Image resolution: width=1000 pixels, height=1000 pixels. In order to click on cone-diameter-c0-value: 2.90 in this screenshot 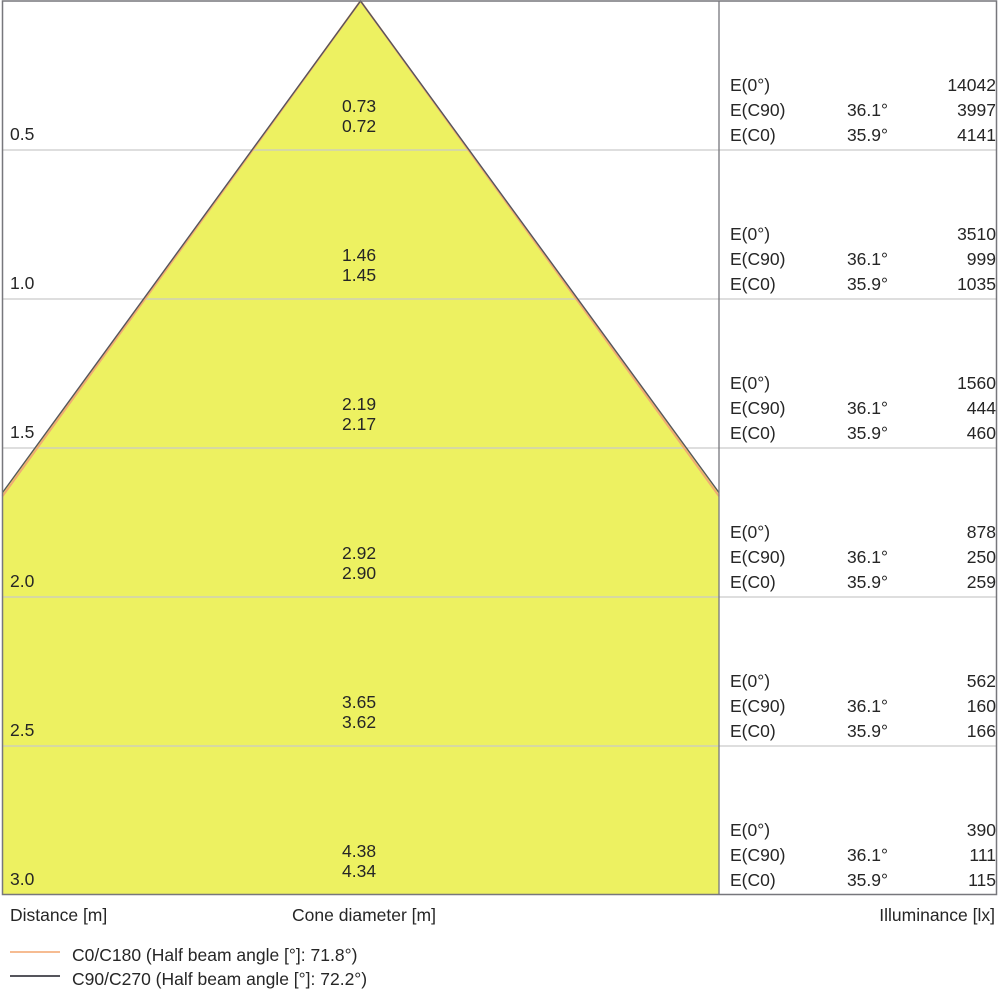, I will do `click(359, 573)`.